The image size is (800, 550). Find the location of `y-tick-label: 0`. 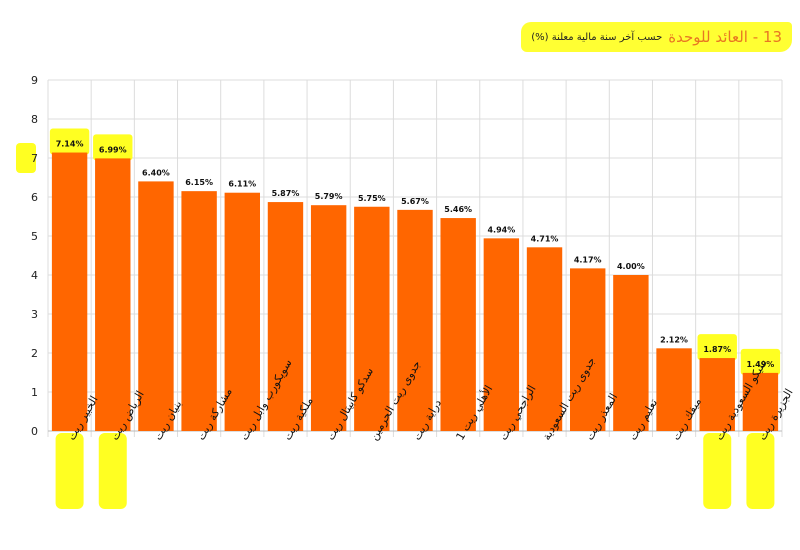

y-tick-label: 0 is located at coordinates (34, 431).